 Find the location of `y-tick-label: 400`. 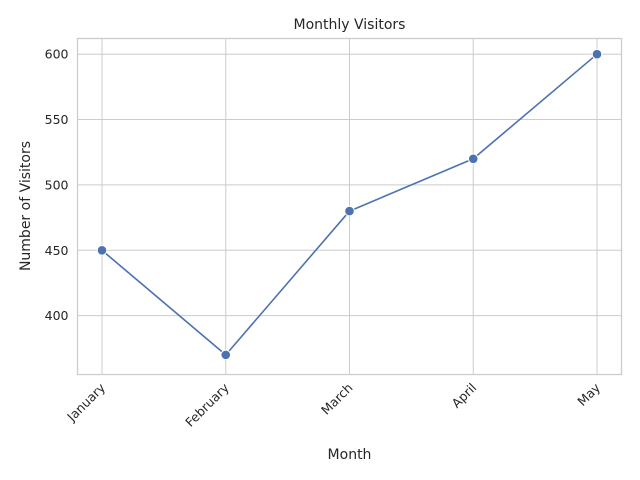

y-tick-label: 400 is located at coordinates (57, 315).